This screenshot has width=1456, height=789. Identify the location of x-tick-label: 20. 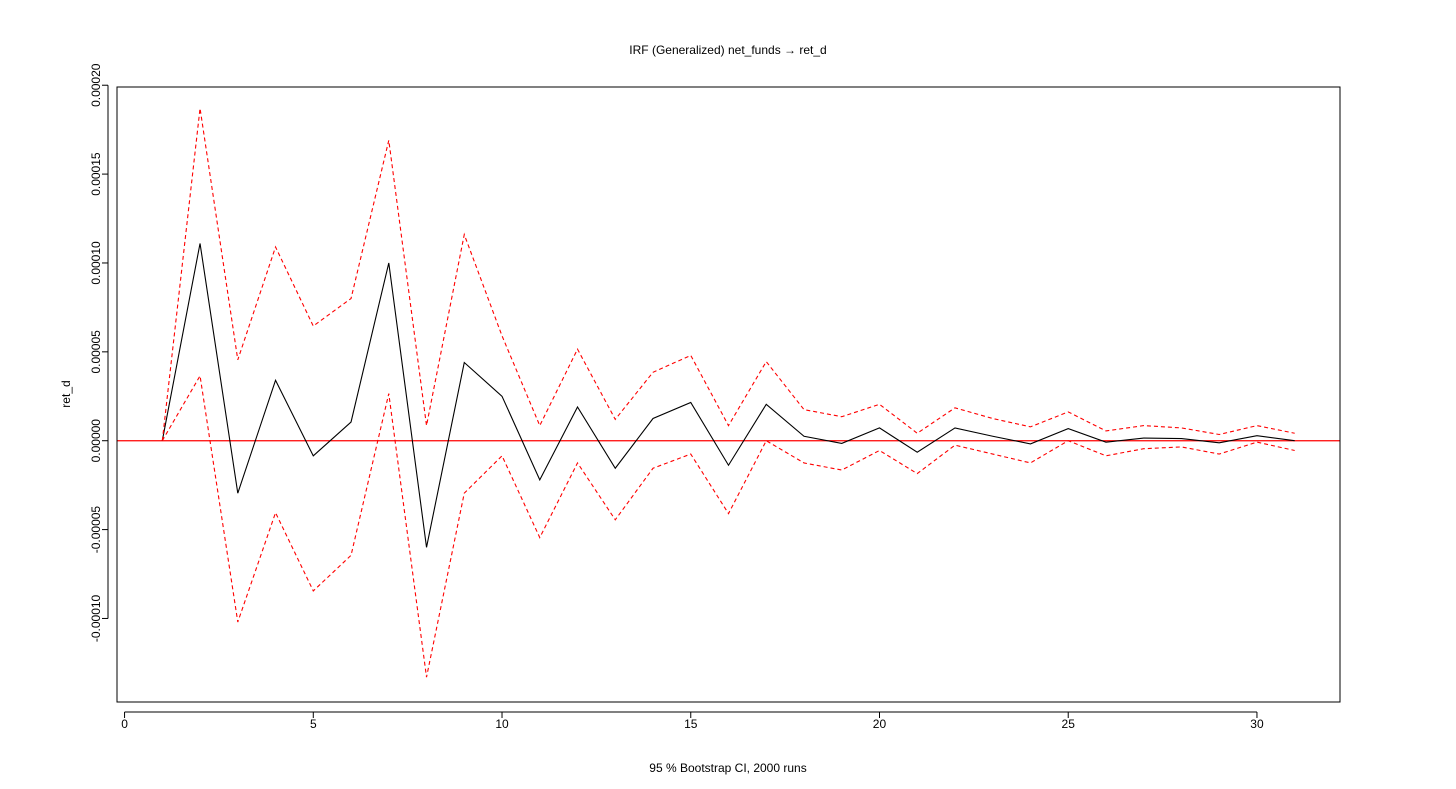
(880, 724).